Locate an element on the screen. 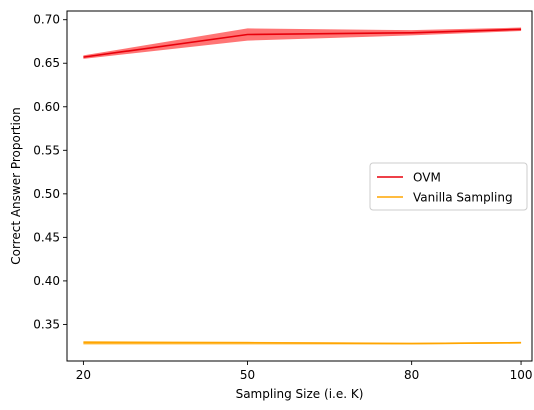 This screenshot has width=534, height=410. legend: OVM Vanilla Sampling is located at coordinates (448, 186).